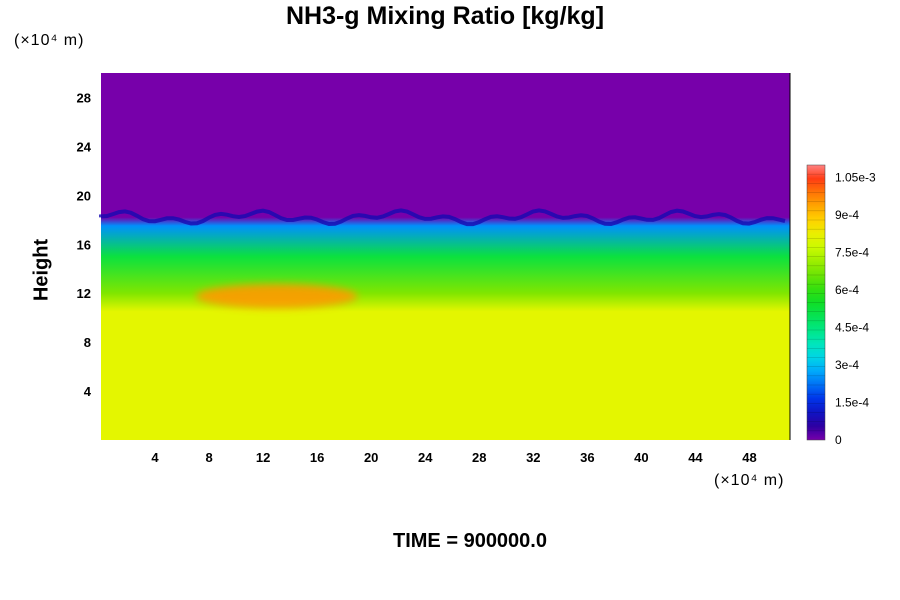  I want to click on x-tick-label: 48, so click(749, 457).